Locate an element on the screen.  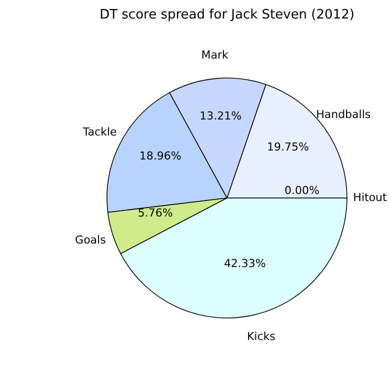
data-label: 42.33% is located at coordinates (245, 263).